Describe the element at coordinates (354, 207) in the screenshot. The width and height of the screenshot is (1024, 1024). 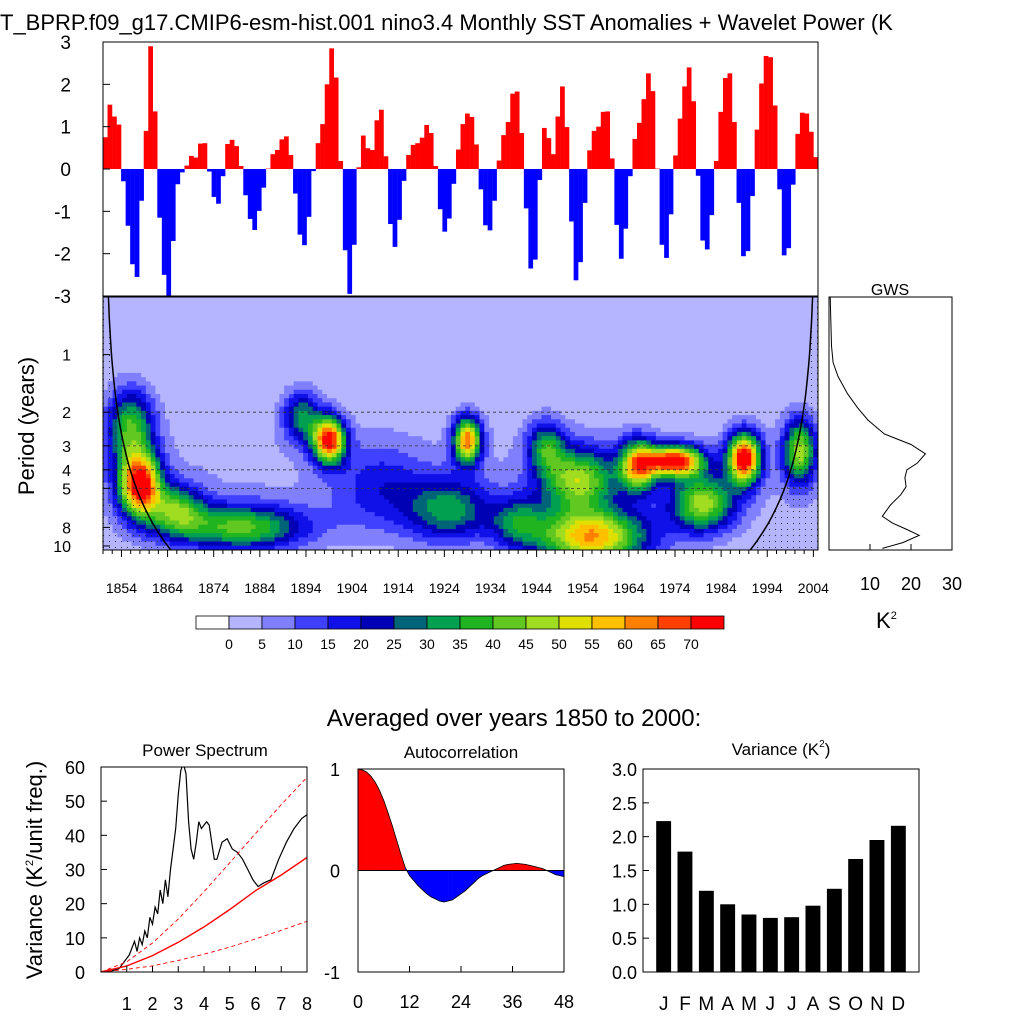
I see `sst-bar` at that location.